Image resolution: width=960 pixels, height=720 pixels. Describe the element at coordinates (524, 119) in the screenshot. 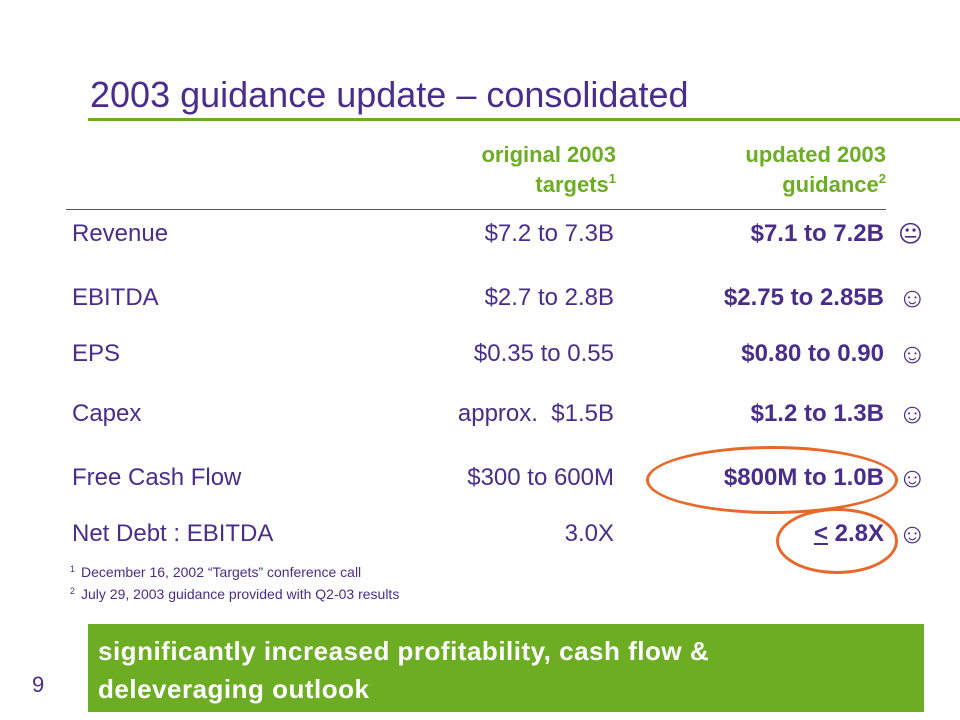

I see `title-divider` at that location.